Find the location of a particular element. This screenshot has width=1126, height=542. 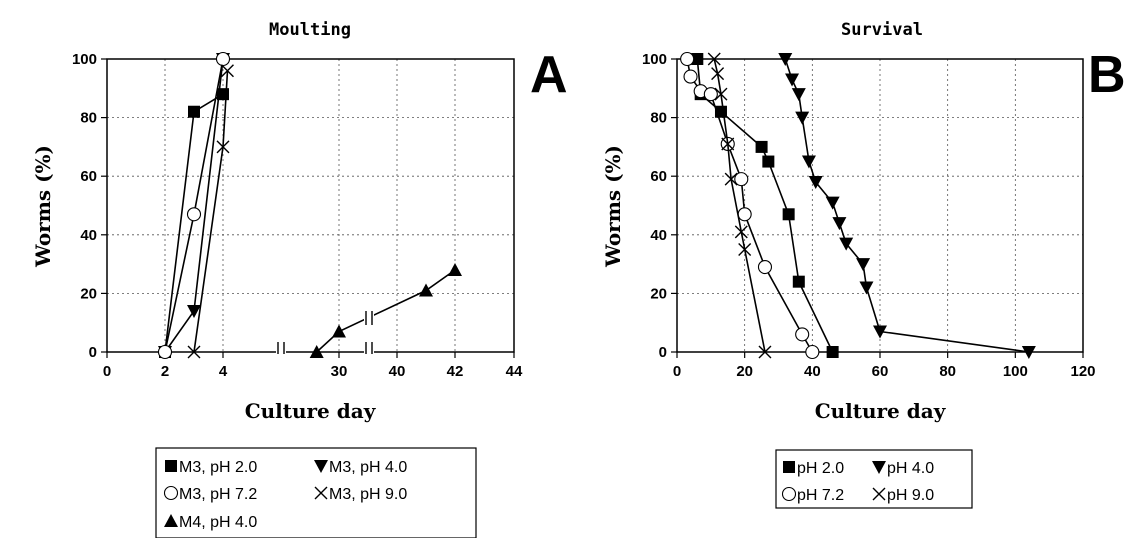

x-tick-label: 80 is located at coordinates (947, 371).